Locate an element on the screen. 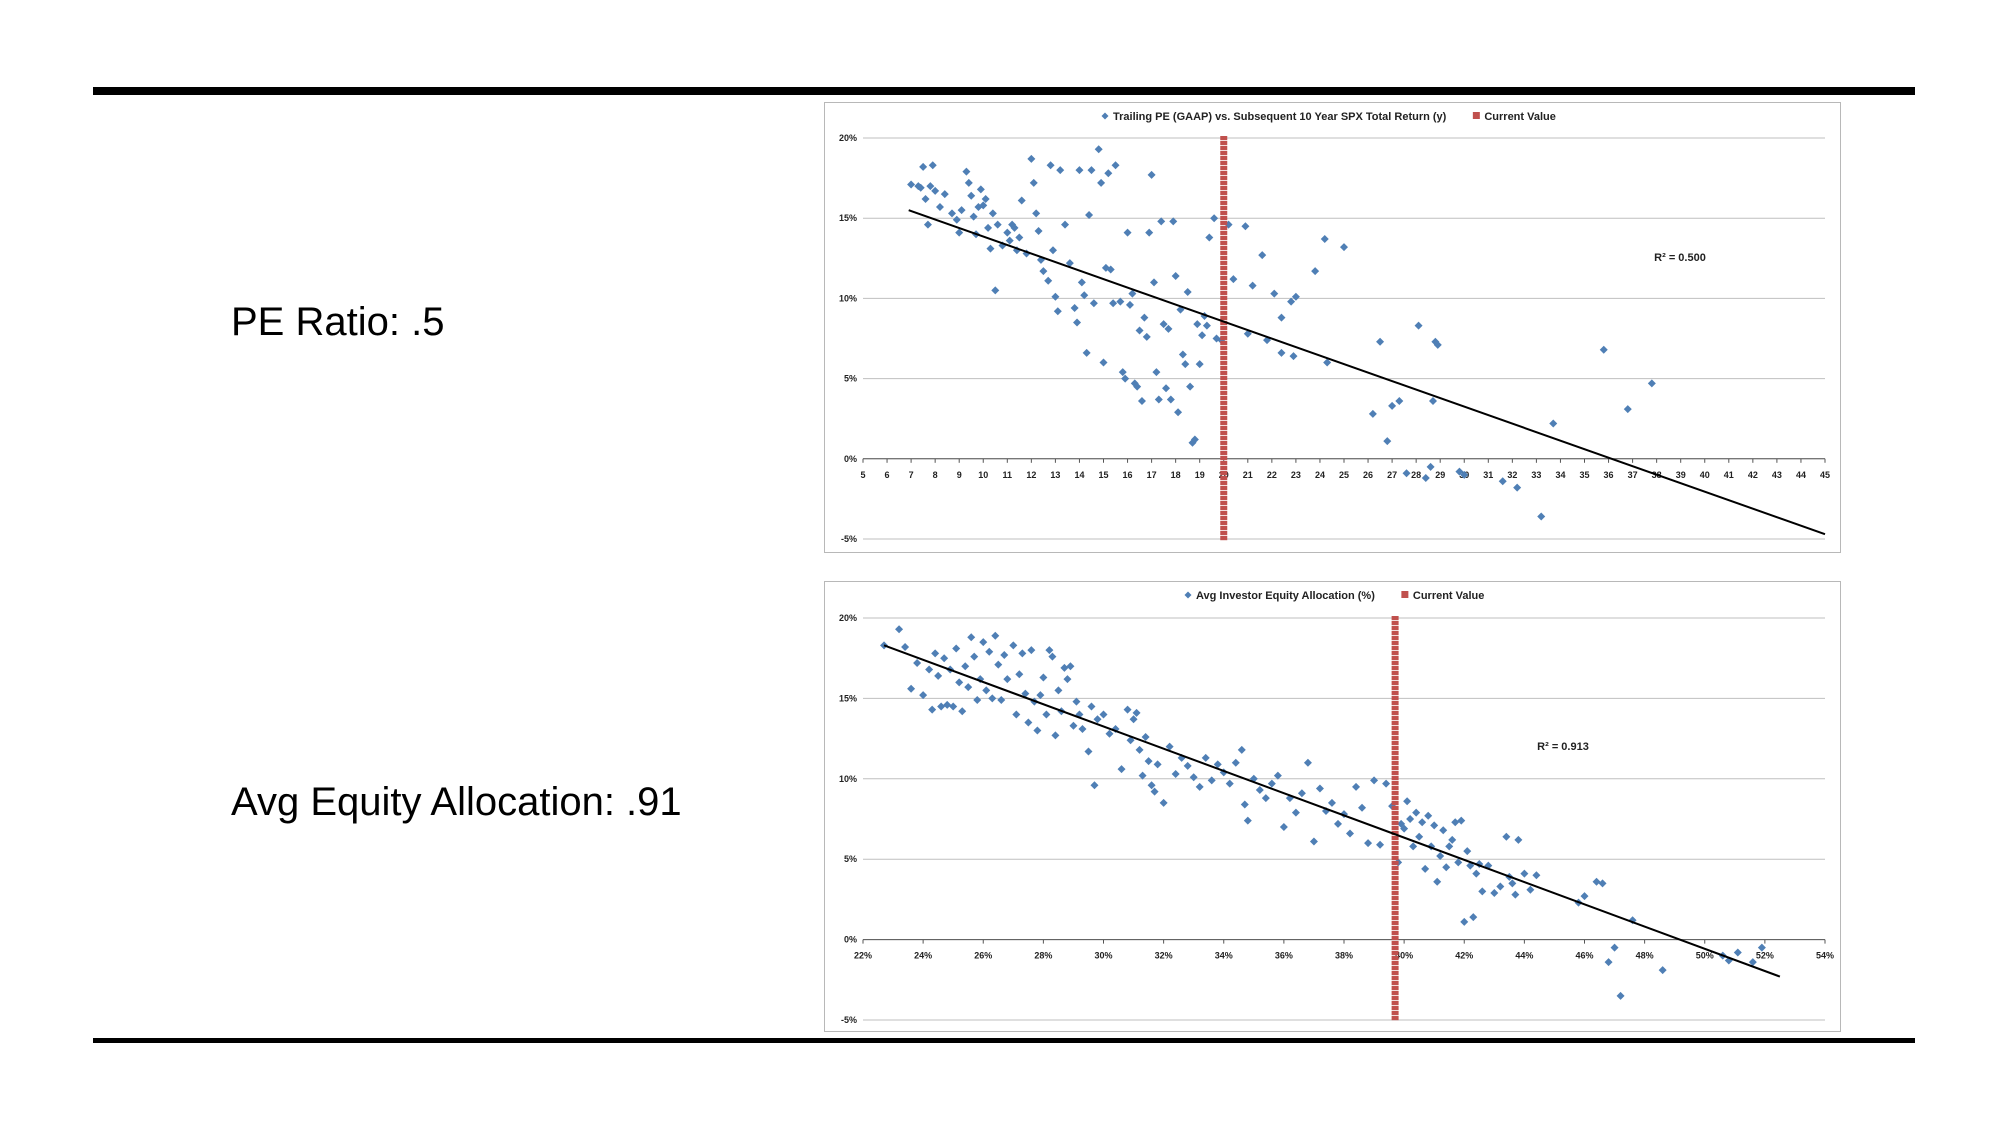 Image resolution: width=2000 pixels, height=1125 pixels. x-tick-label: 29 is located at coordinates (1440, 475).